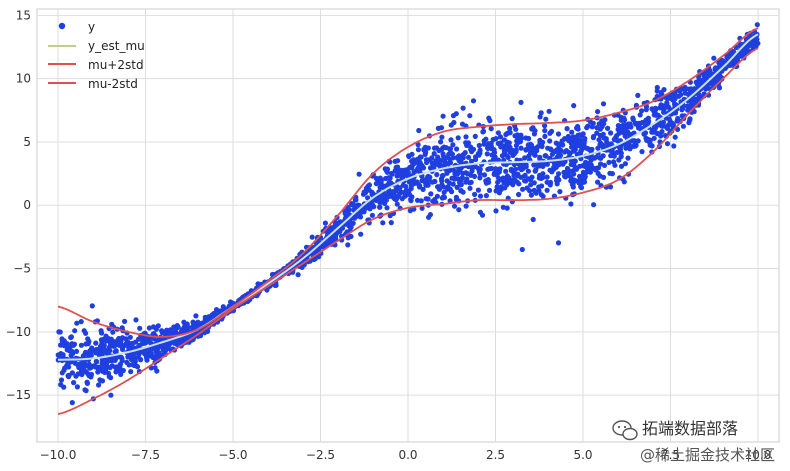 The image size is (790, 471). I want to click on legend-label-mu-plus-2std: mu+2std, so click(116, 65).